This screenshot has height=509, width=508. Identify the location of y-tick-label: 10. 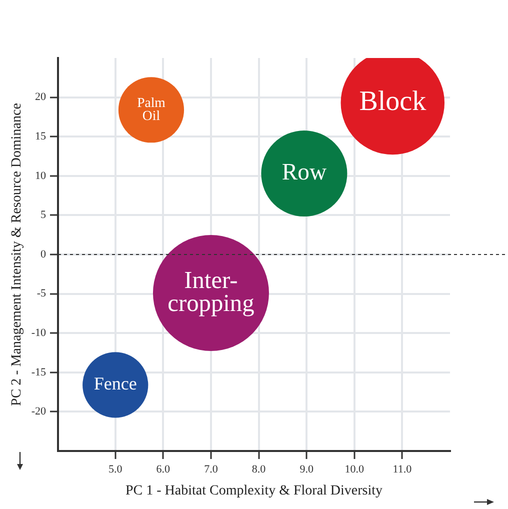
(40, 176).